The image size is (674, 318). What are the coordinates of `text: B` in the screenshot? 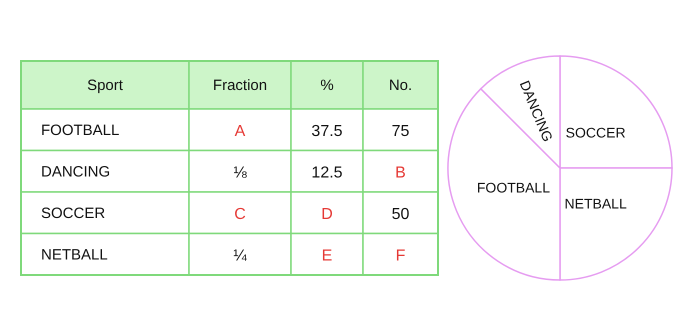 It's located at (400, 173).